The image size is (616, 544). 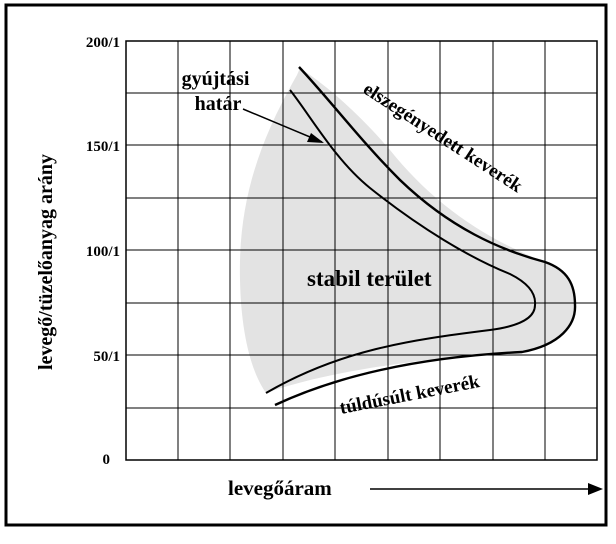 I want to click on y-tick-label-100: 100/1, so click(x=103, y=252).